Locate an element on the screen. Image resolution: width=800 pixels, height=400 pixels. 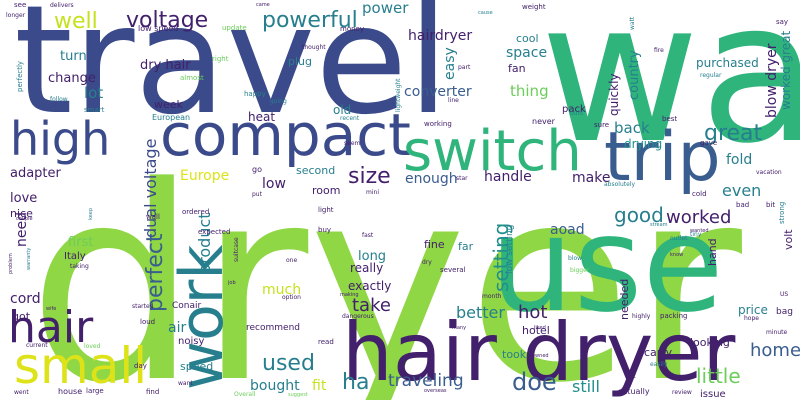
word-taking: taking is located at coordinates (79, 266).